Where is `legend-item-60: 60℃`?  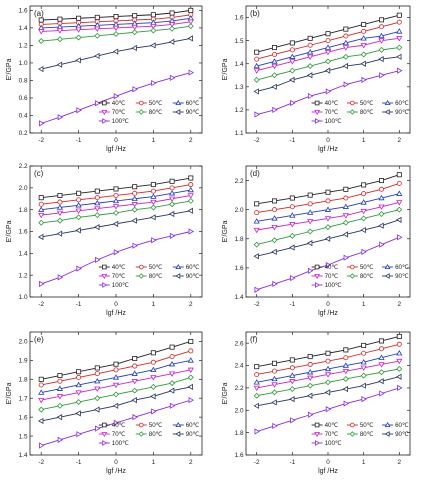 legend-item-60: 60℃ is located at coordinates (395, 103).